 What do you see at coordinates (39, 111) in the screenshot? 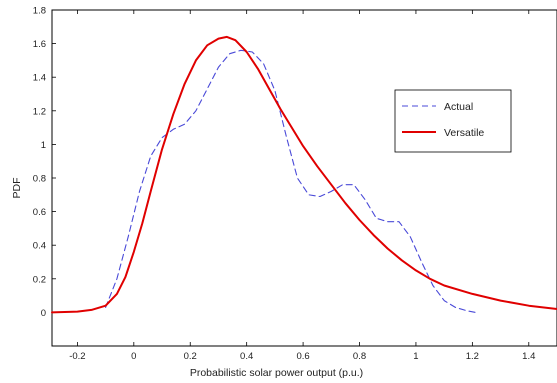
I see `y-tick-label: 1.2` at bounding box center [39, 111].